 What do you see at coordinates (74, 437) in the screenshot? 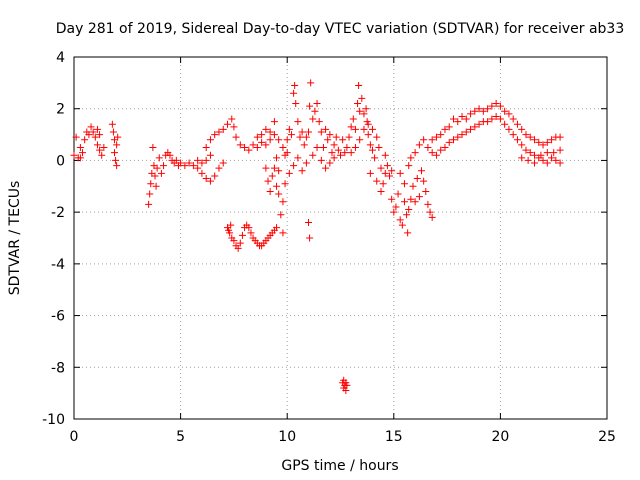
I see `x-tick-label-0: 0` at bounding box center [74, 437].